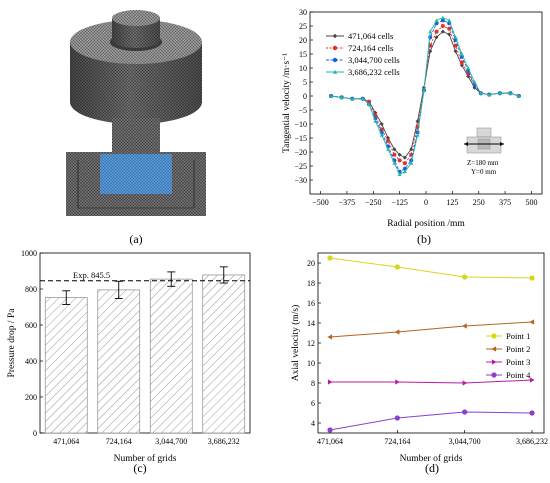 The width and height of the screenshot is (550, 483). What do you see at coordinates (136, 113) in the screenshot?
I see `mesh-illustration` at bounding box center [136, 113].